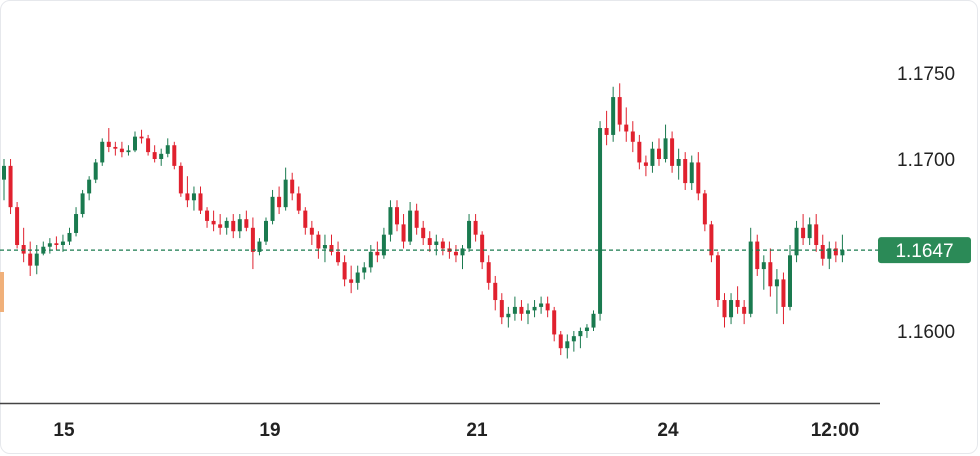 The height and width of the screenshot is (456, 980). Describe the element at coordinates (835, 430) in the screenshot. I see `x-tick-label: 12:00` at that location.